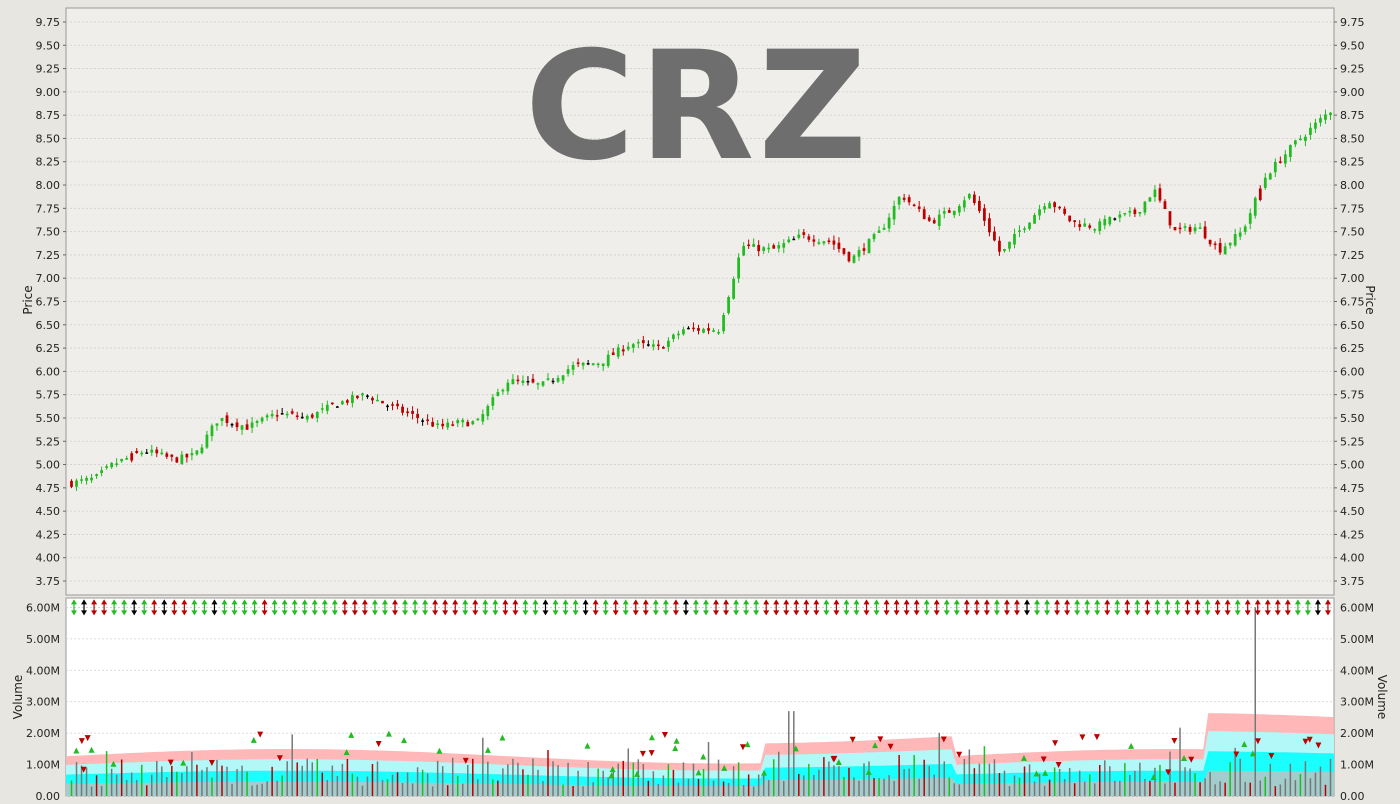 This screenshot has height=804, width=1400. I want to click on price-tick-label-left: 7.00, so click(48, 278).